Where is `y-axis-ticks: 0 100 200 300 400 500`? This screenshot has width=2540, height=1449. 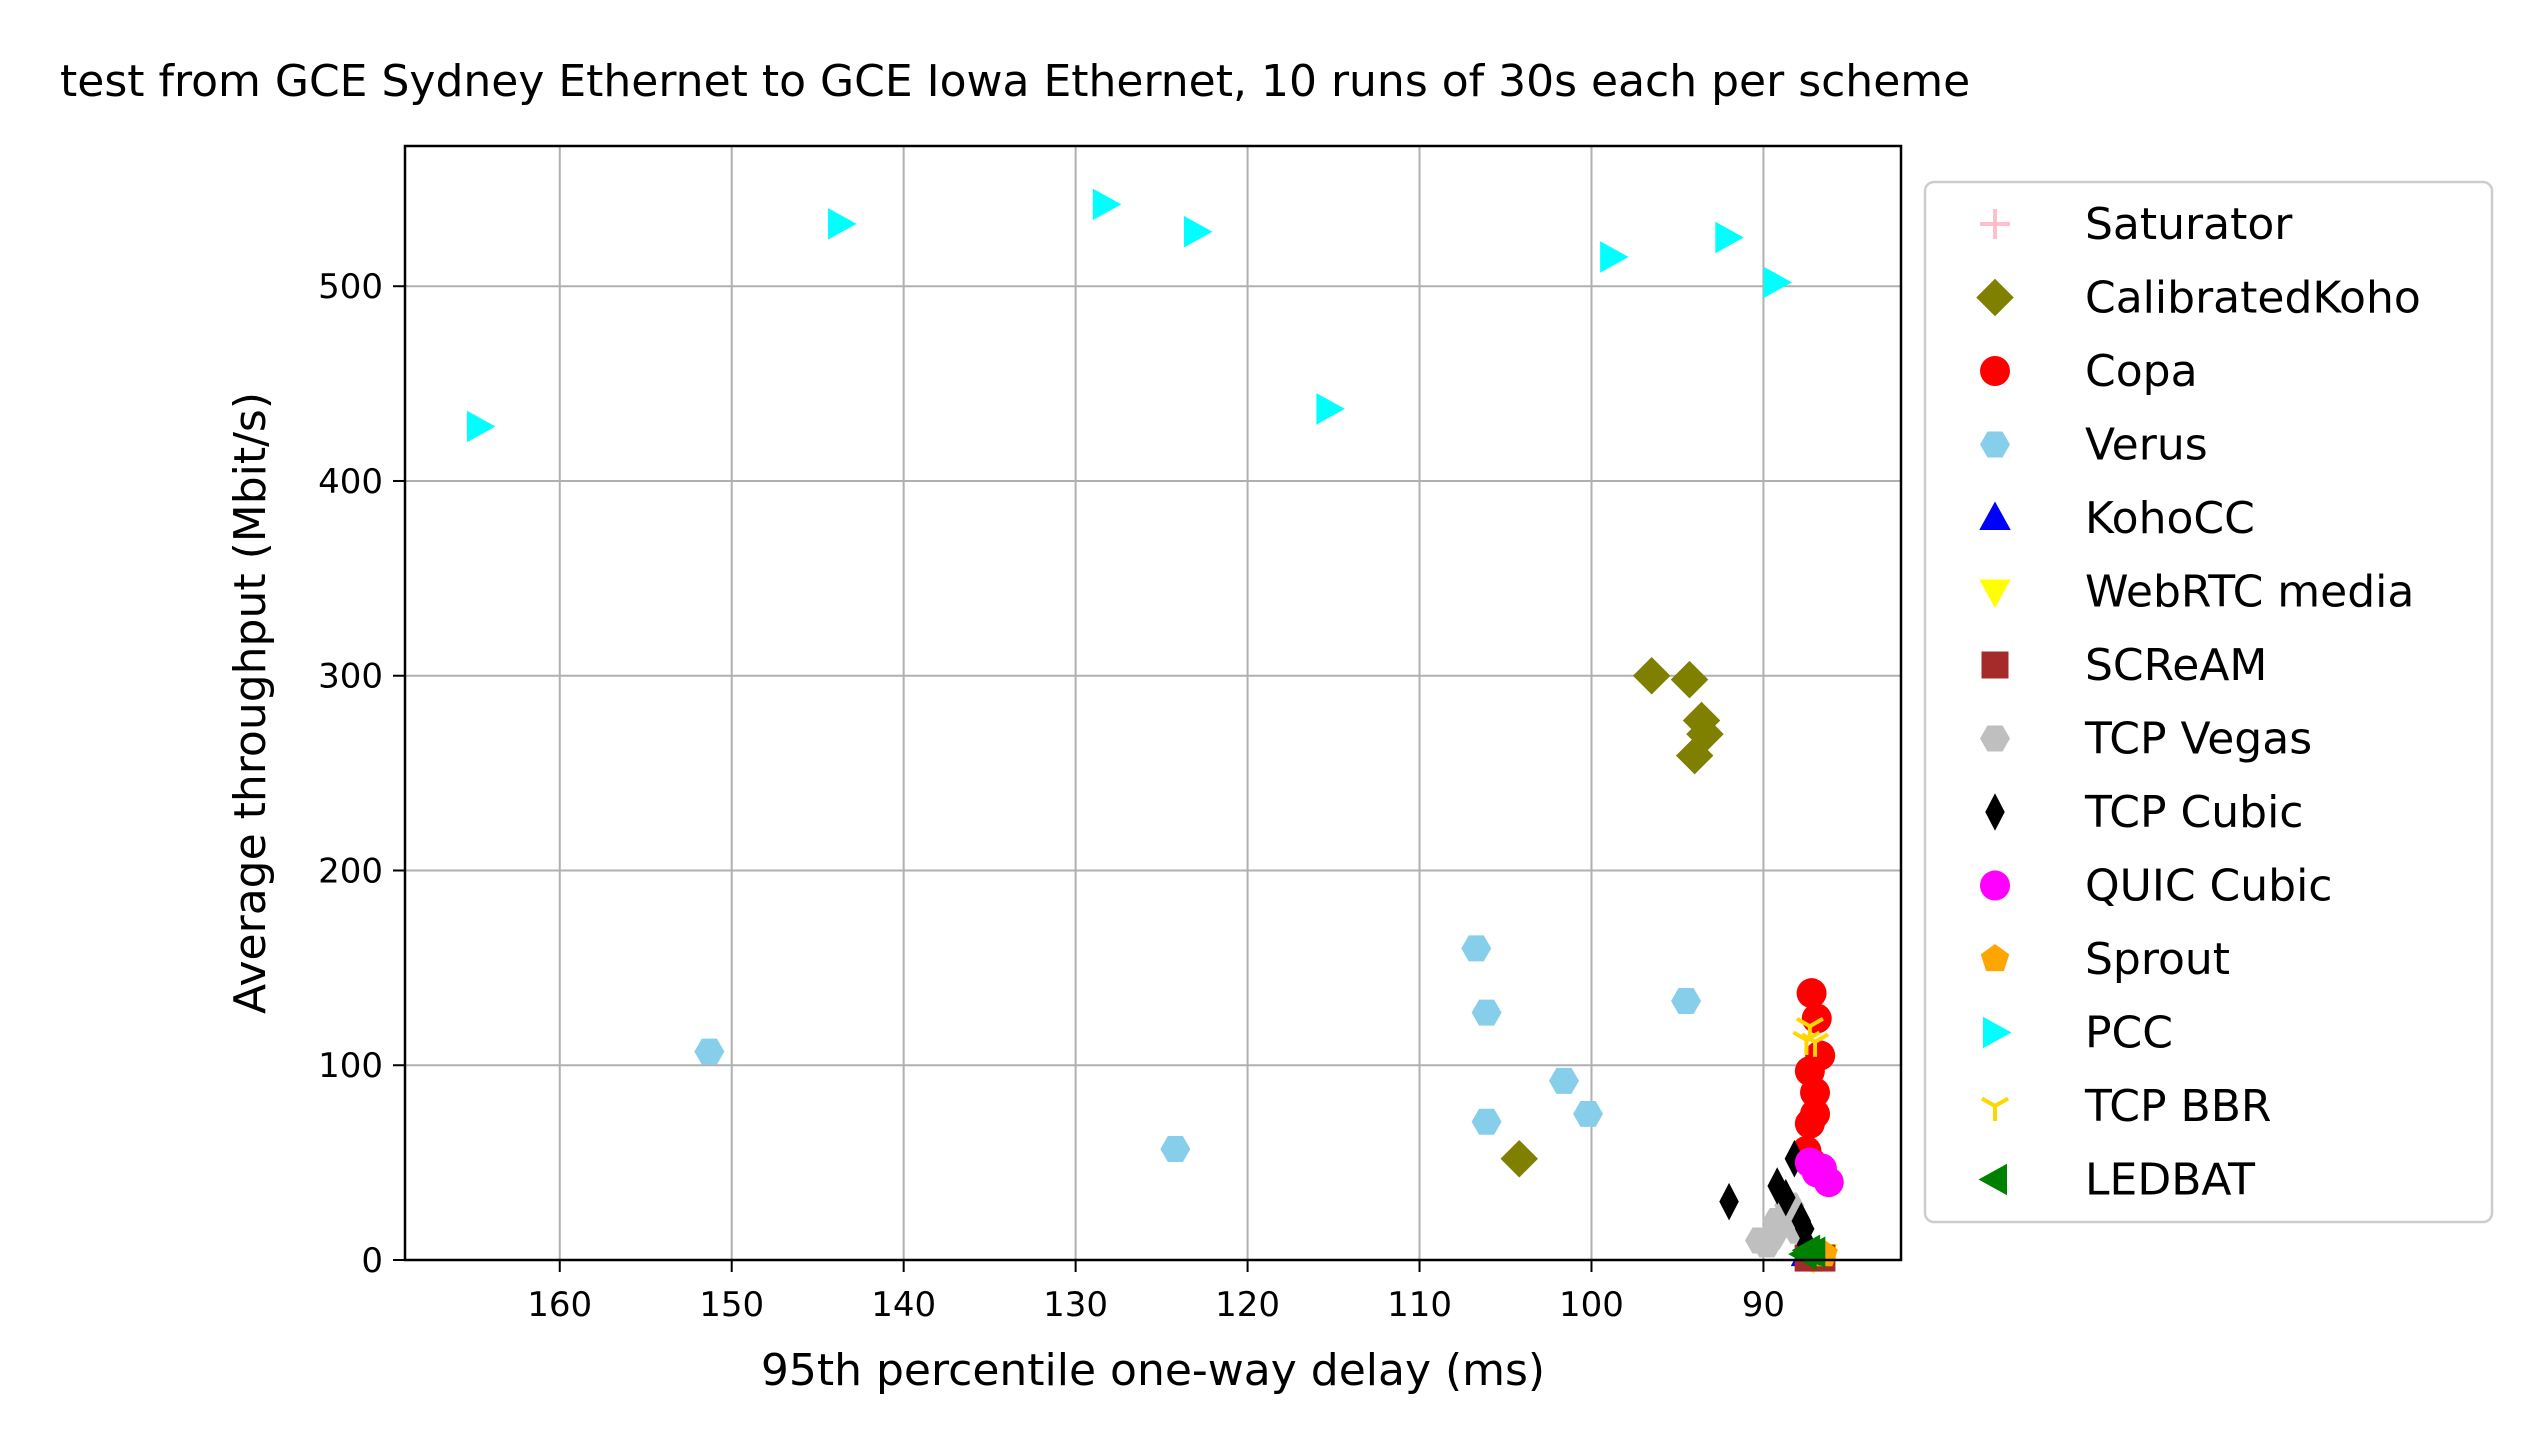 y-axis-ticks: 0 100 200 300 400 500 is located at coordinates (361, 774).